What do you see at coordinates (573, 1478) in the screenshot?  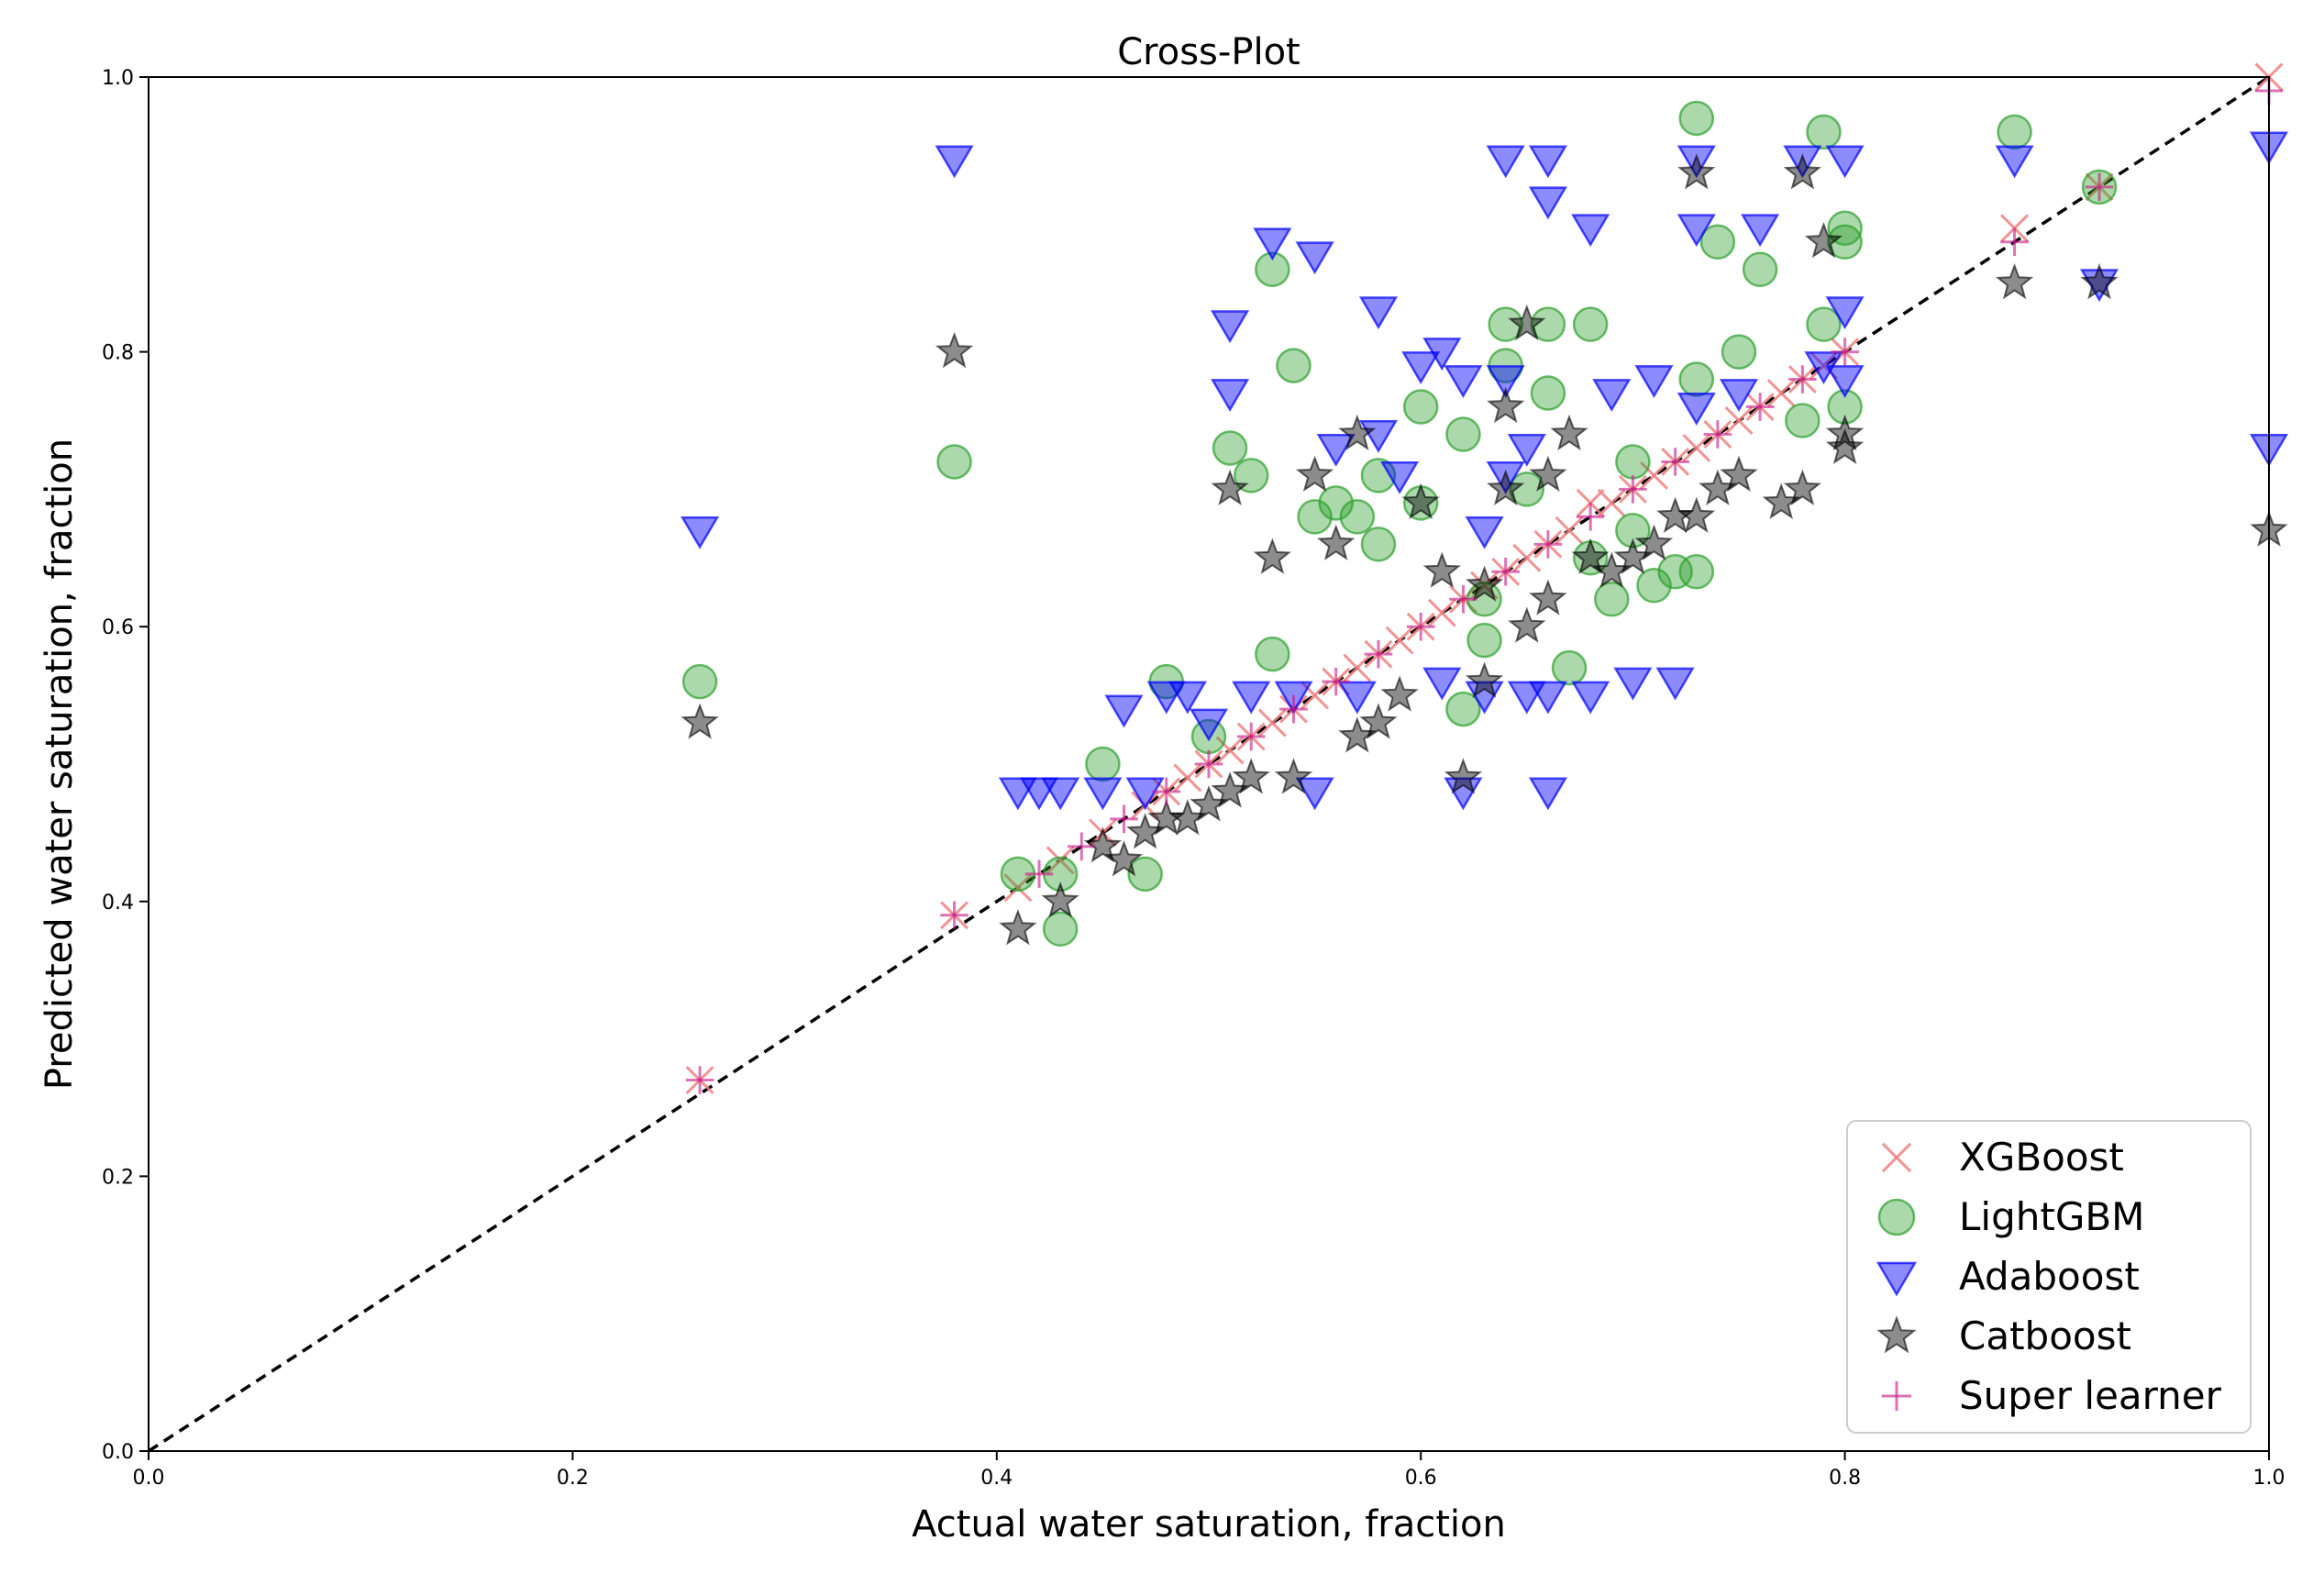 I see `x-tick-label: 0.2` at bounding box center [573, 1478].